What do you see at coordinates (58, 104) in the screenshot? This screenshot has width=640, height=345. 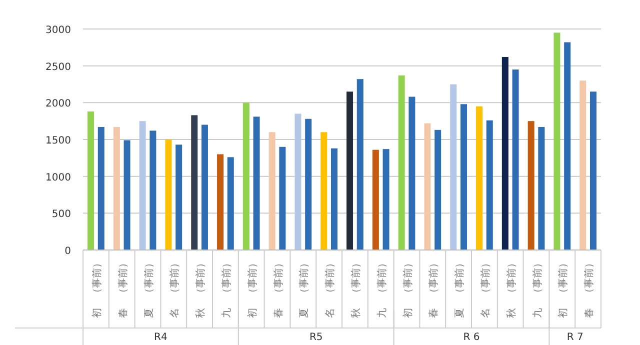 I see `y-tick-label: 2000` at bounding box center [58, 104].